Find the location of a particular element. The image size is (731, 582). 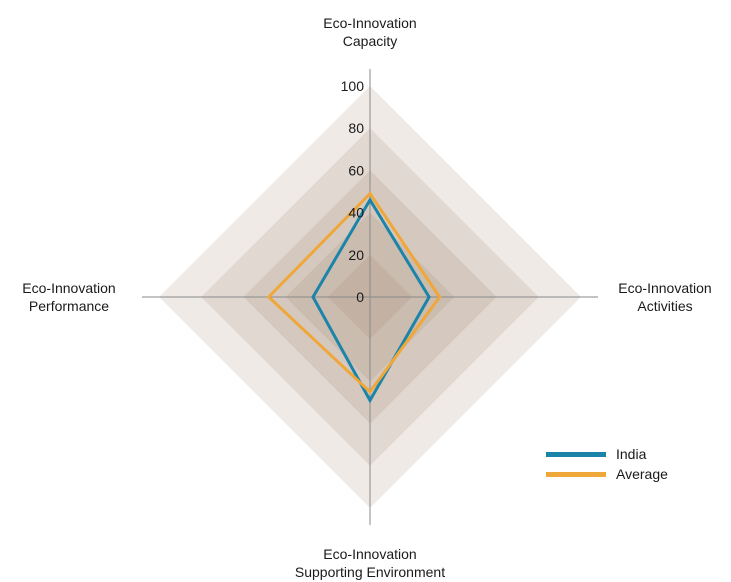

legend-item-average: Average is located at coordinates (607, 474).